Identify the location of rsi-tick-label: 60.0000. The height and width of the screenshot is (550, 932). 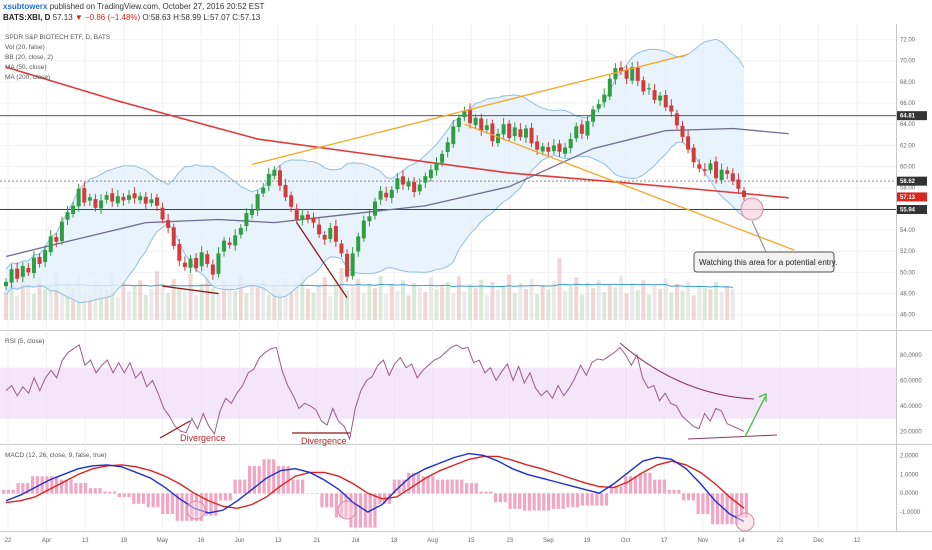
(911, 381).